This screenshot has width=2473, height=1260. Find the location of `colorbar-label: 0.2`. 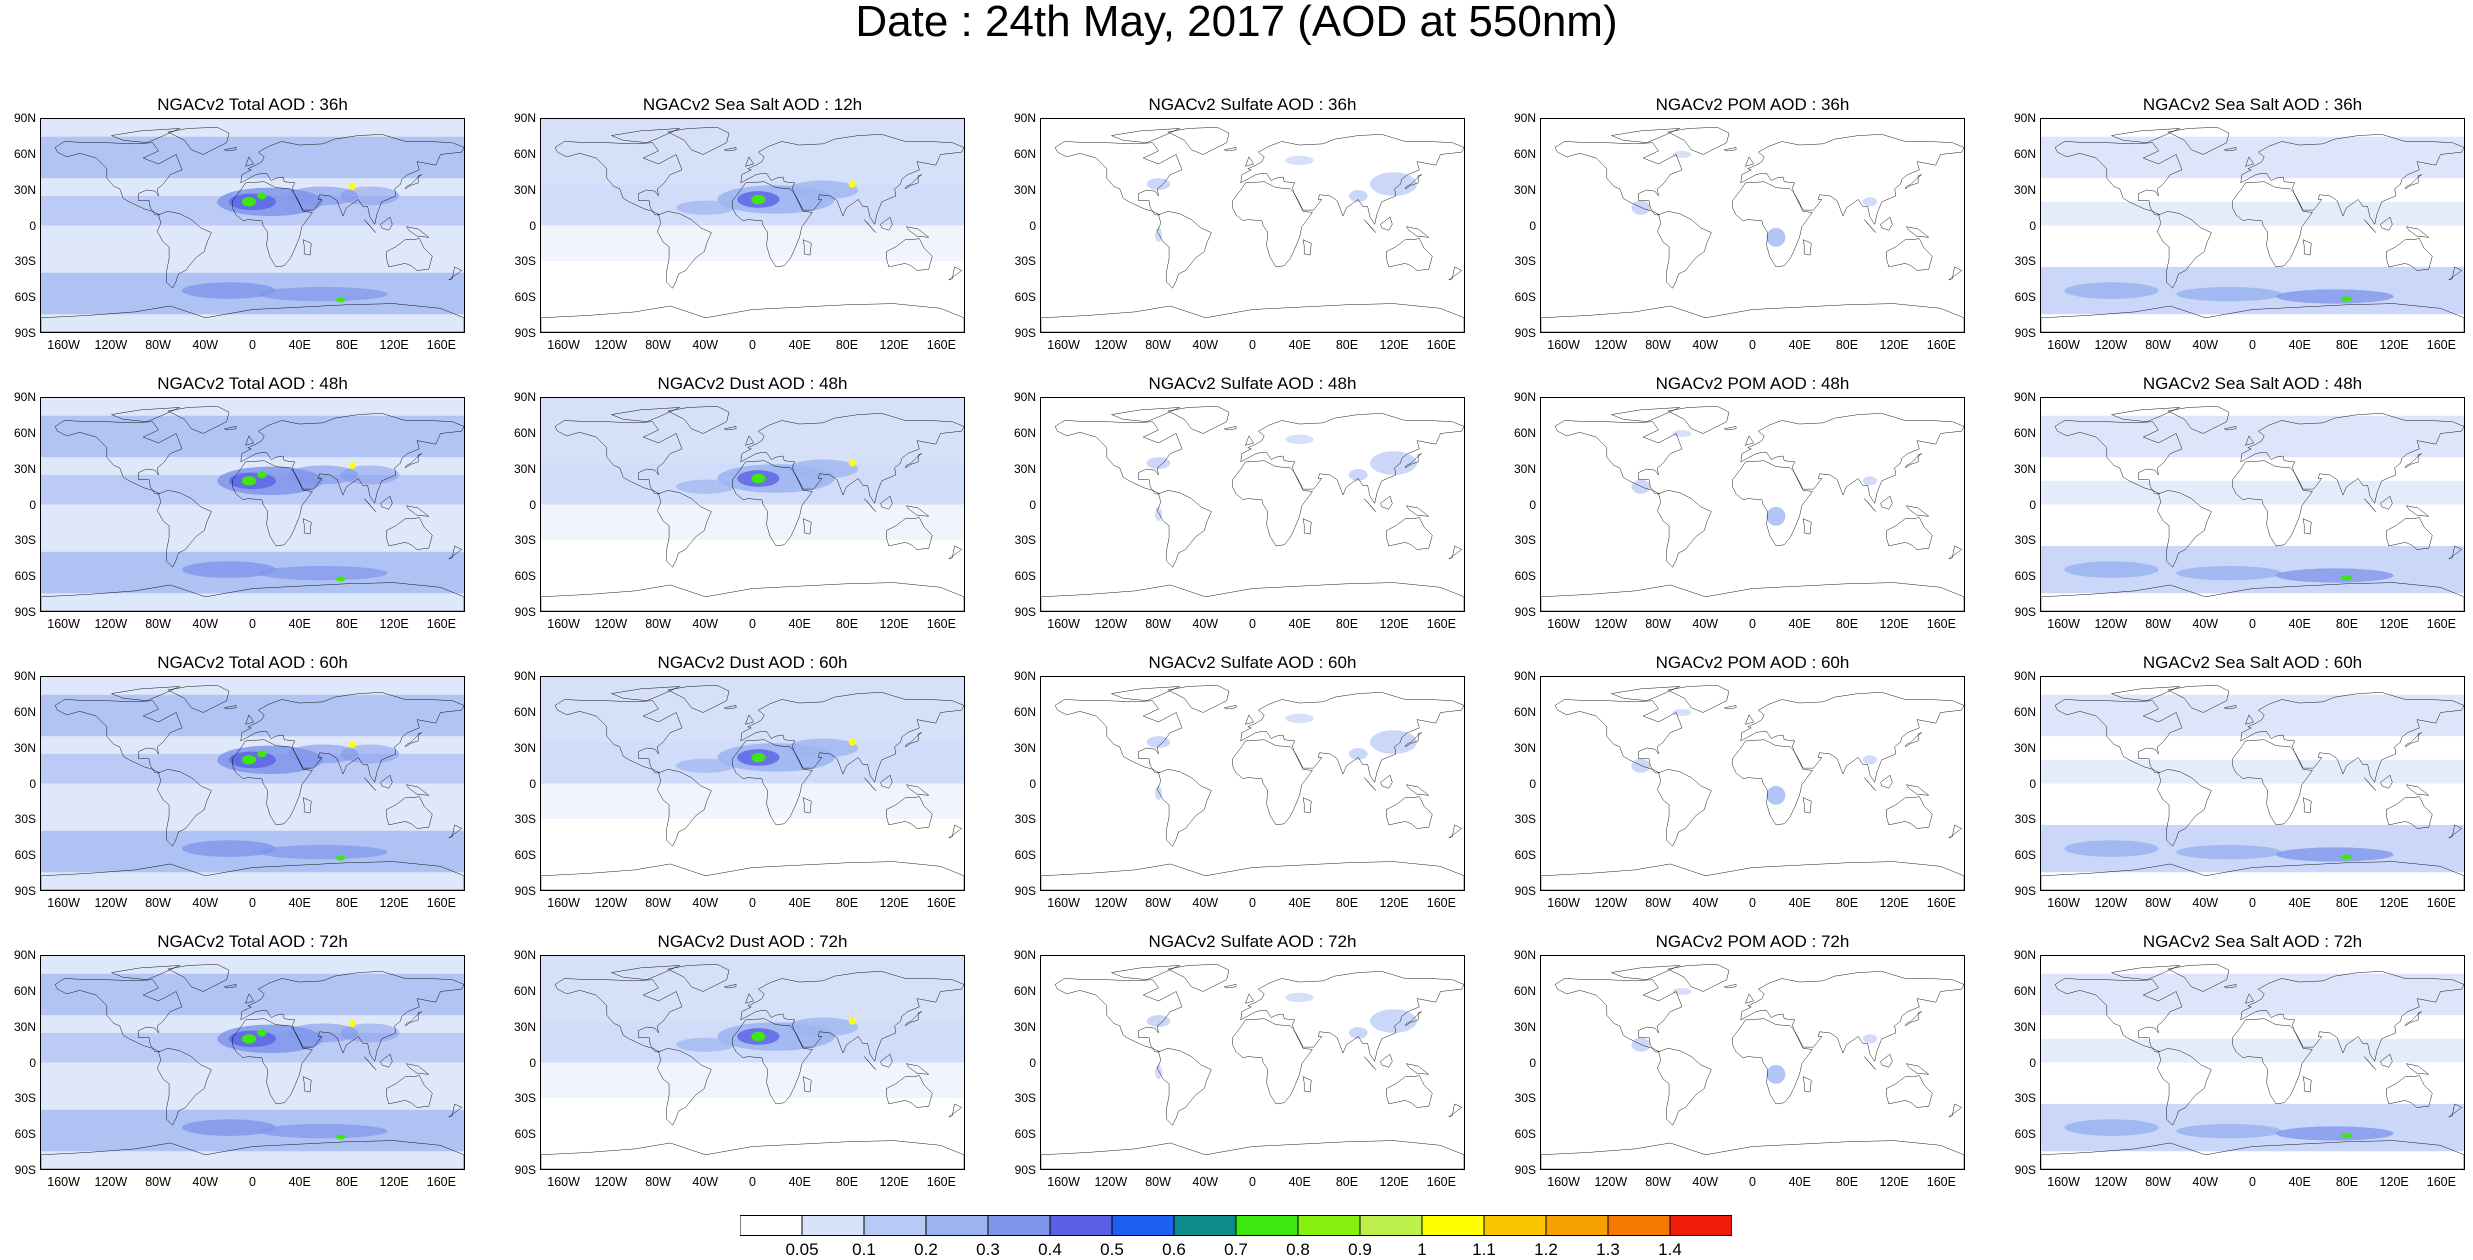

colorbar-label: 0.2 is located at coordinates (926, 1249).